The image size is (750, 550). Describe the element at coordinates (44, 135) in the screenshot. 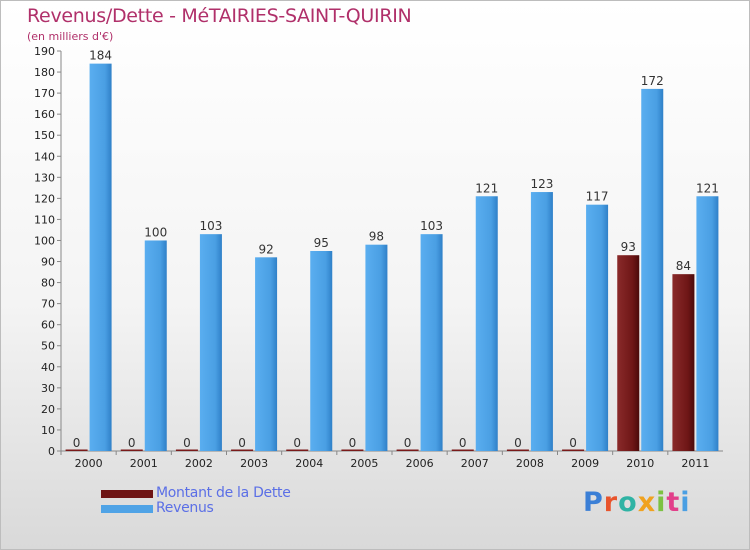

I see `y-tick-label: 150` at that location.